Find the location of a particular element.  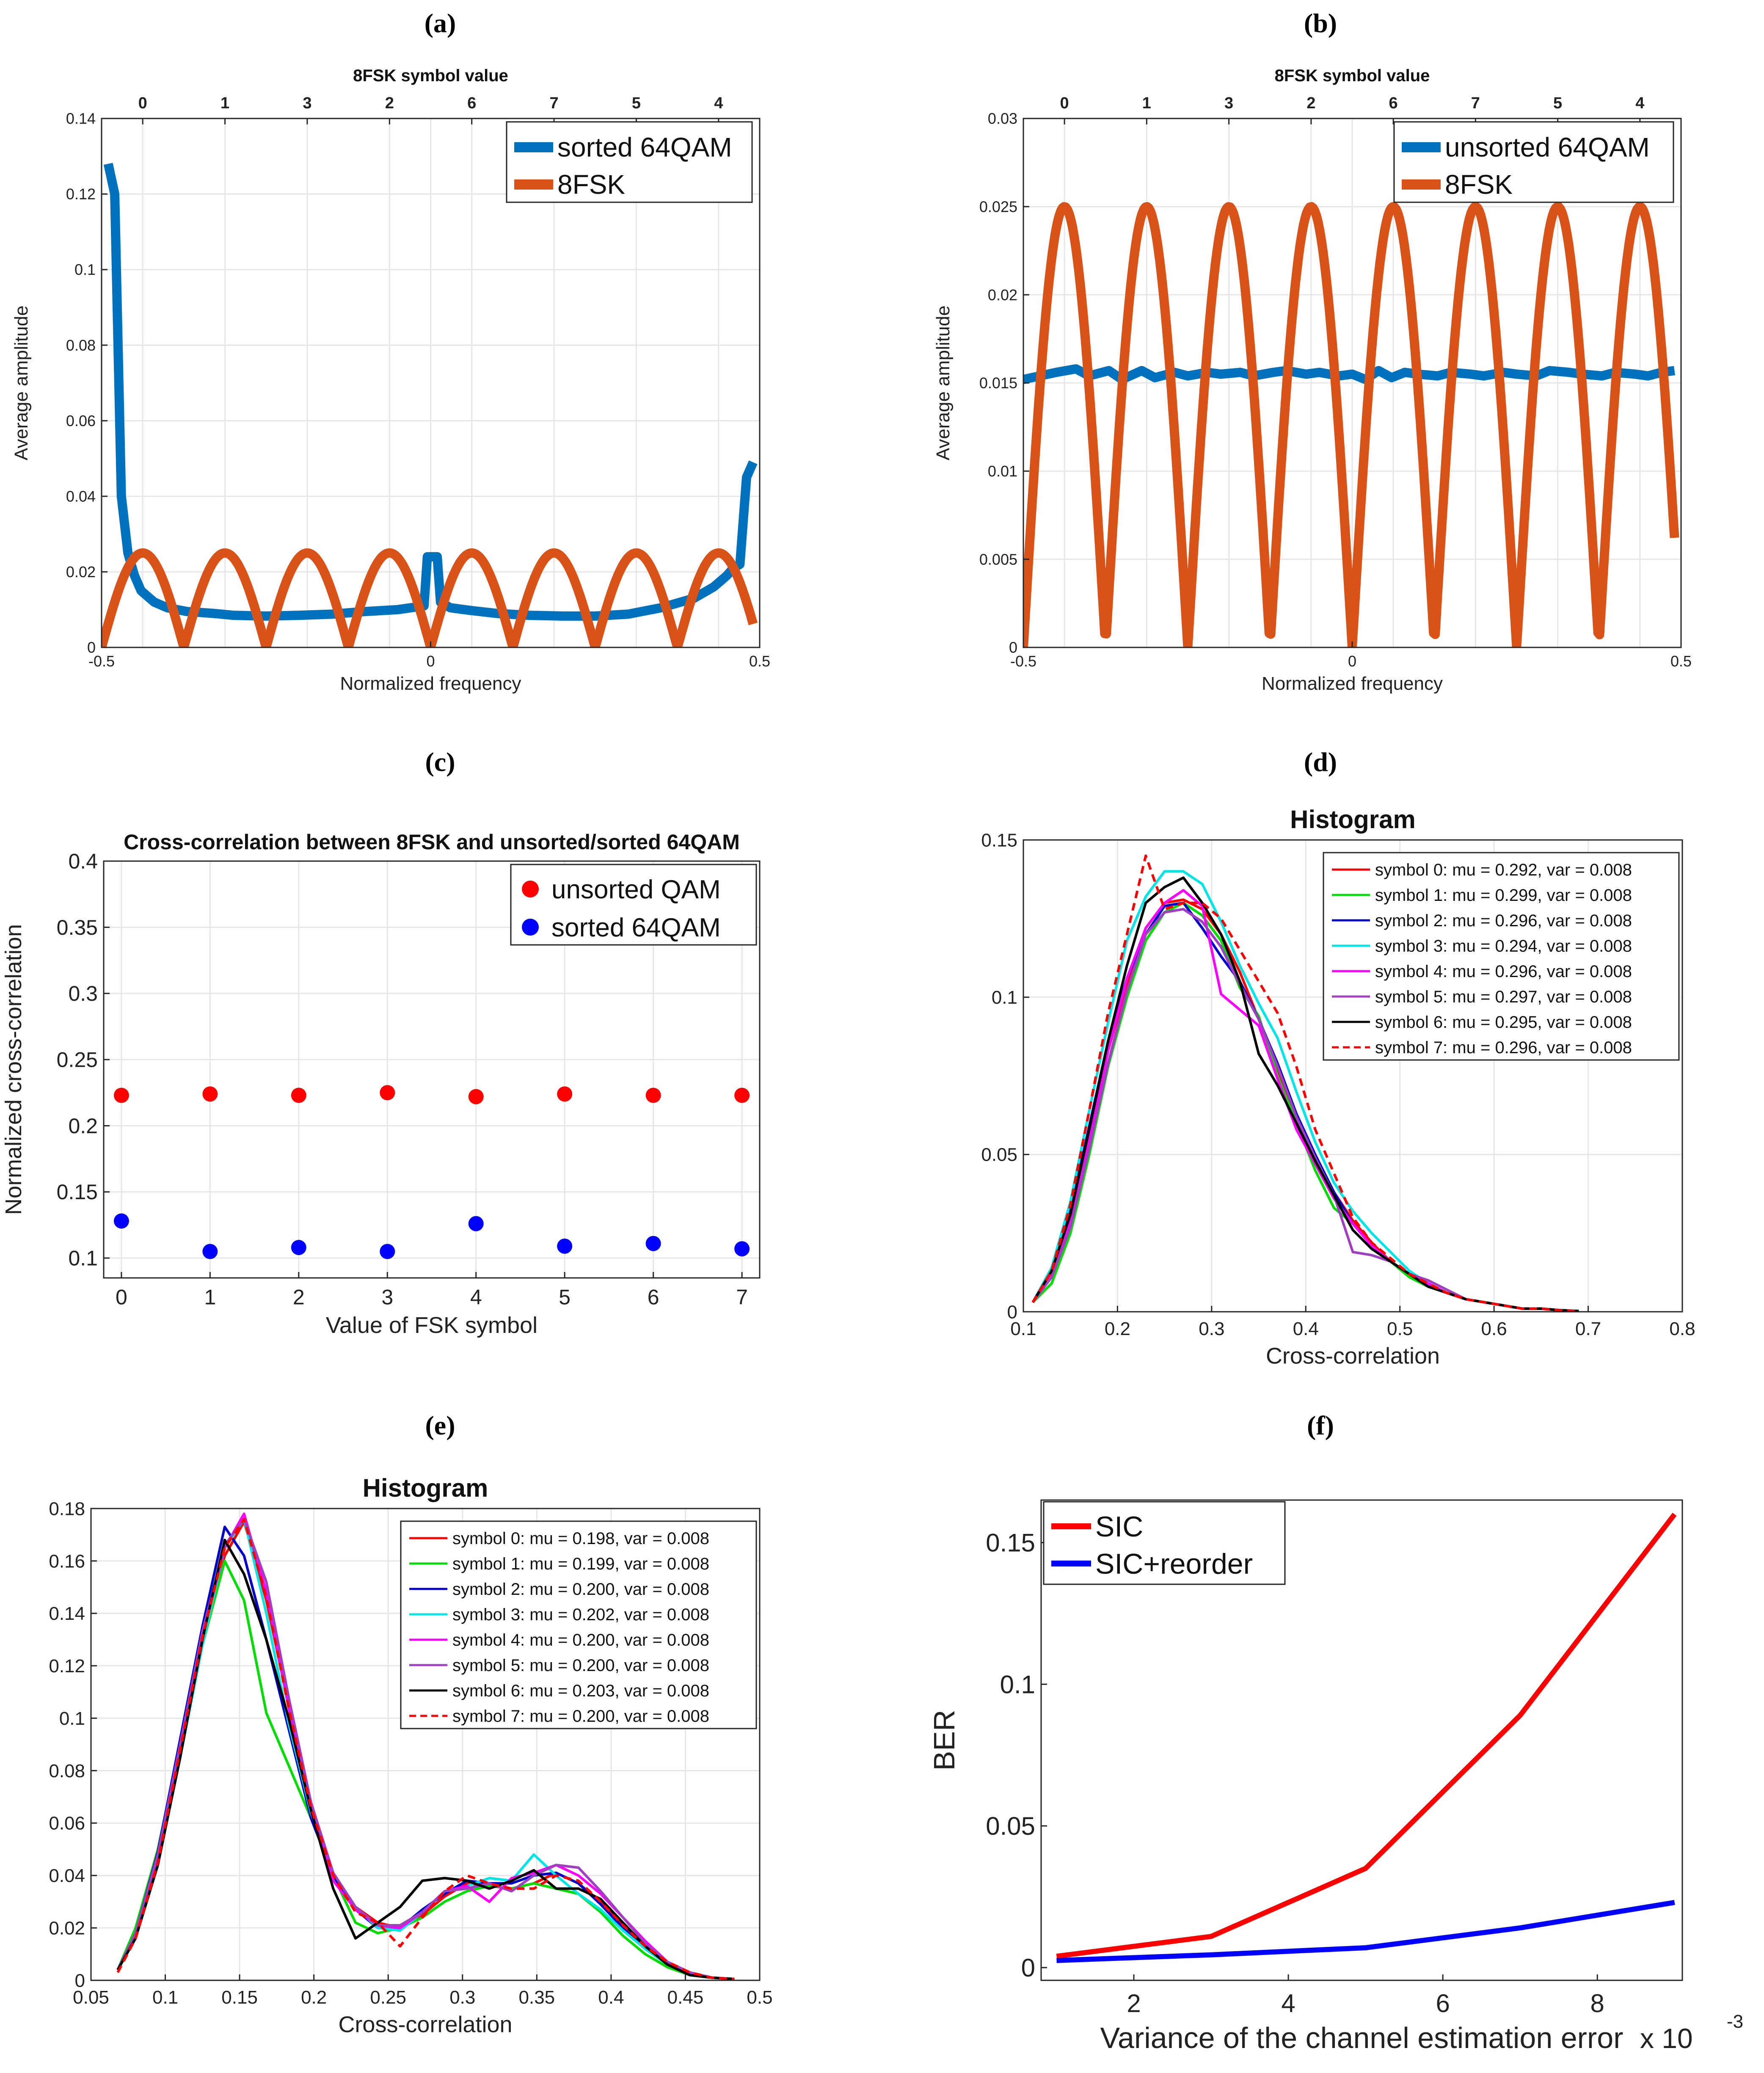

legend-box is located at coordinates (578, 1624).